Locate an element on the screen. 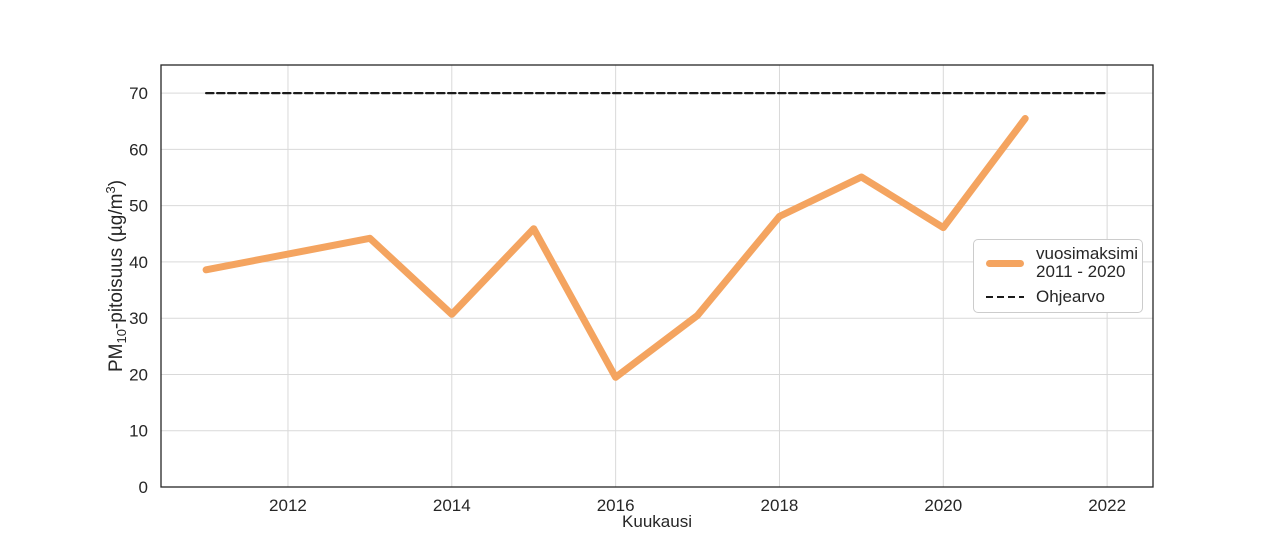 The image size is (1280, 548). legend-label-line2: 2011 - 2020 is located at coordinates (1081, 271).